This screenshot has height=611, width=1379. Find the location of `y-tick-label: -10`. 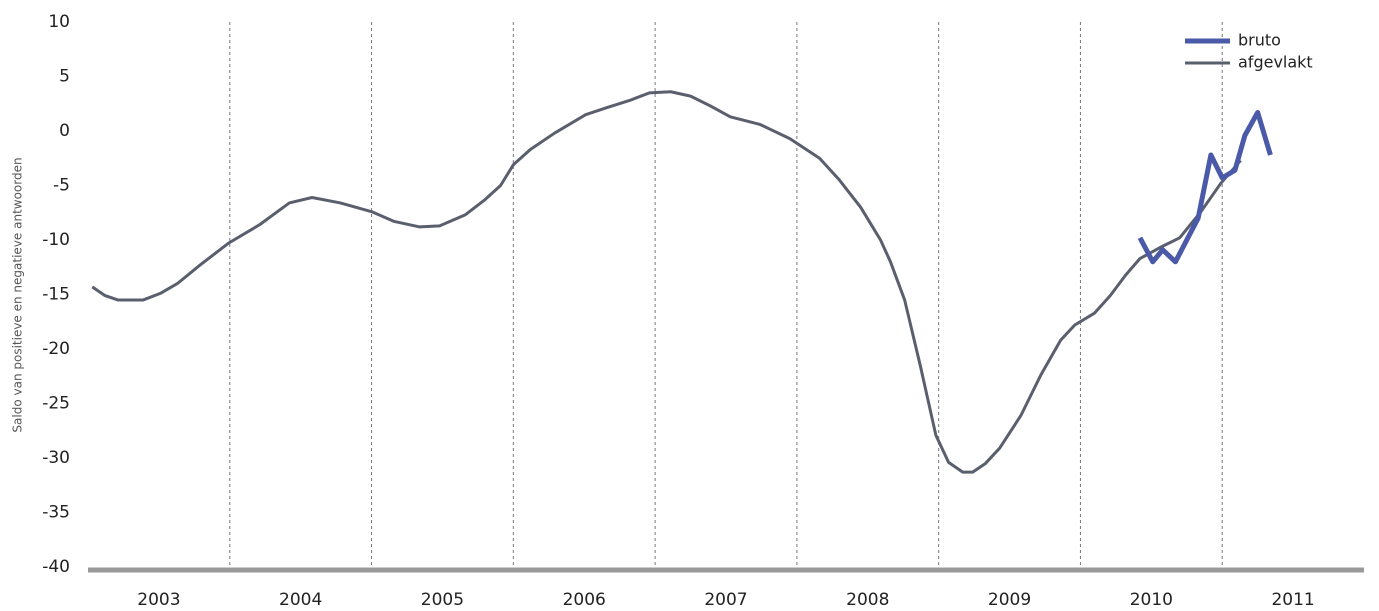

y-tick-label: -10 is located at coordinates (56, 240).